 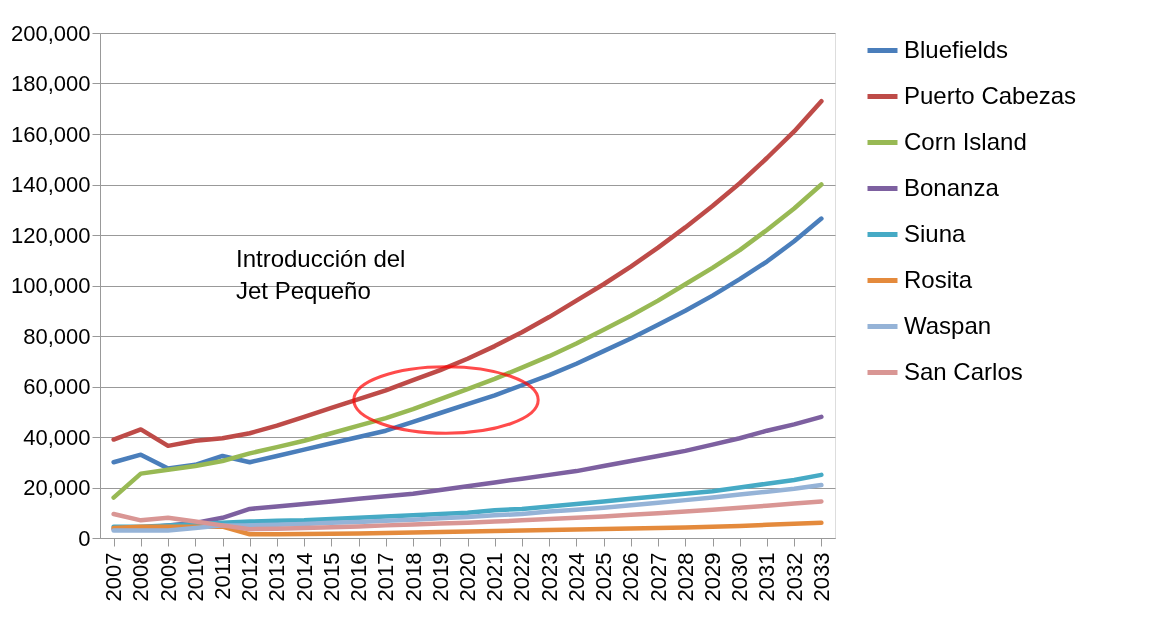 I want to click on legend-label: San Carlos, so click(x=963, y=371).